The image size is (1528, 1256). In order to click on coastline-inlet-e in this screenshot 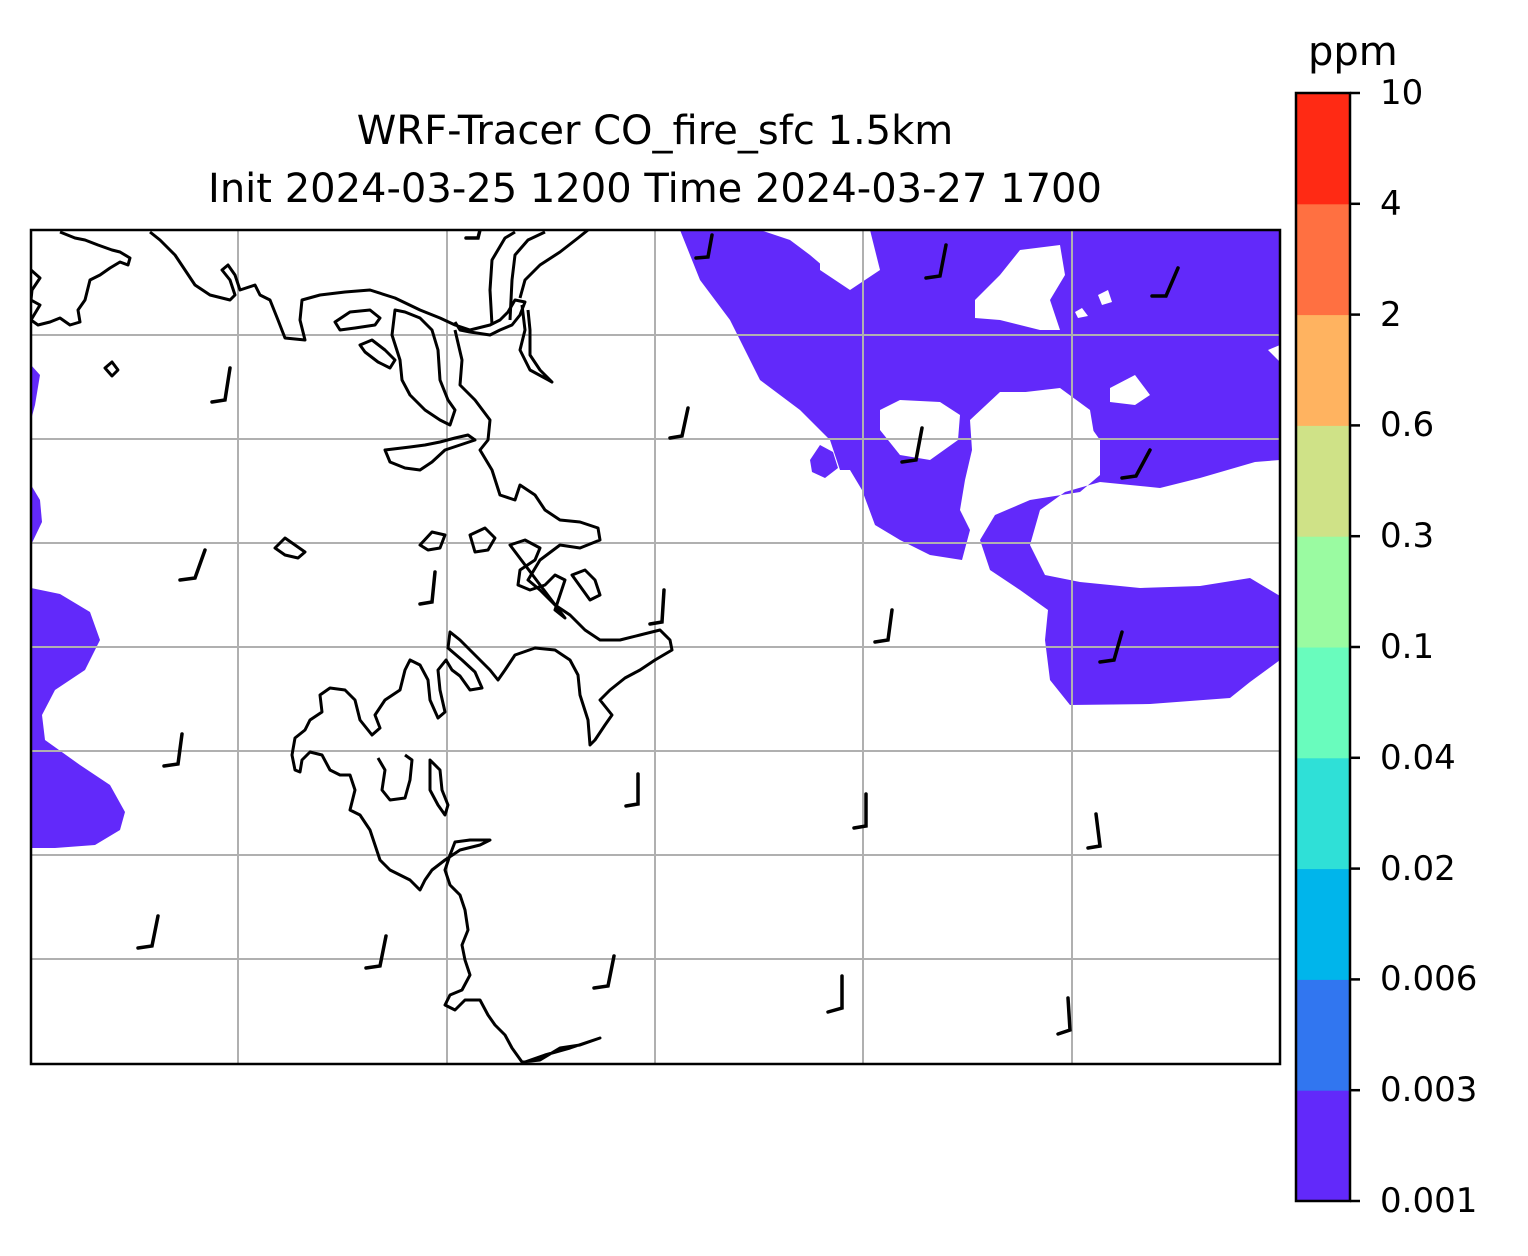, I will do `click(413, 785)`.